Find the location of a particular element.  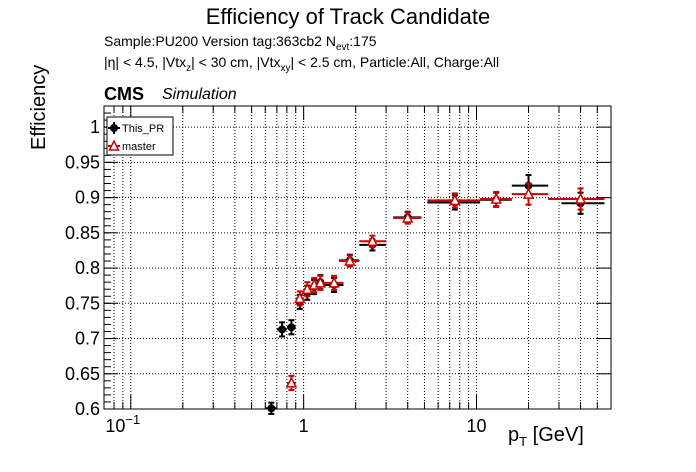

x-axis-label: pT [GeV] is located at coordinates (546, 436).